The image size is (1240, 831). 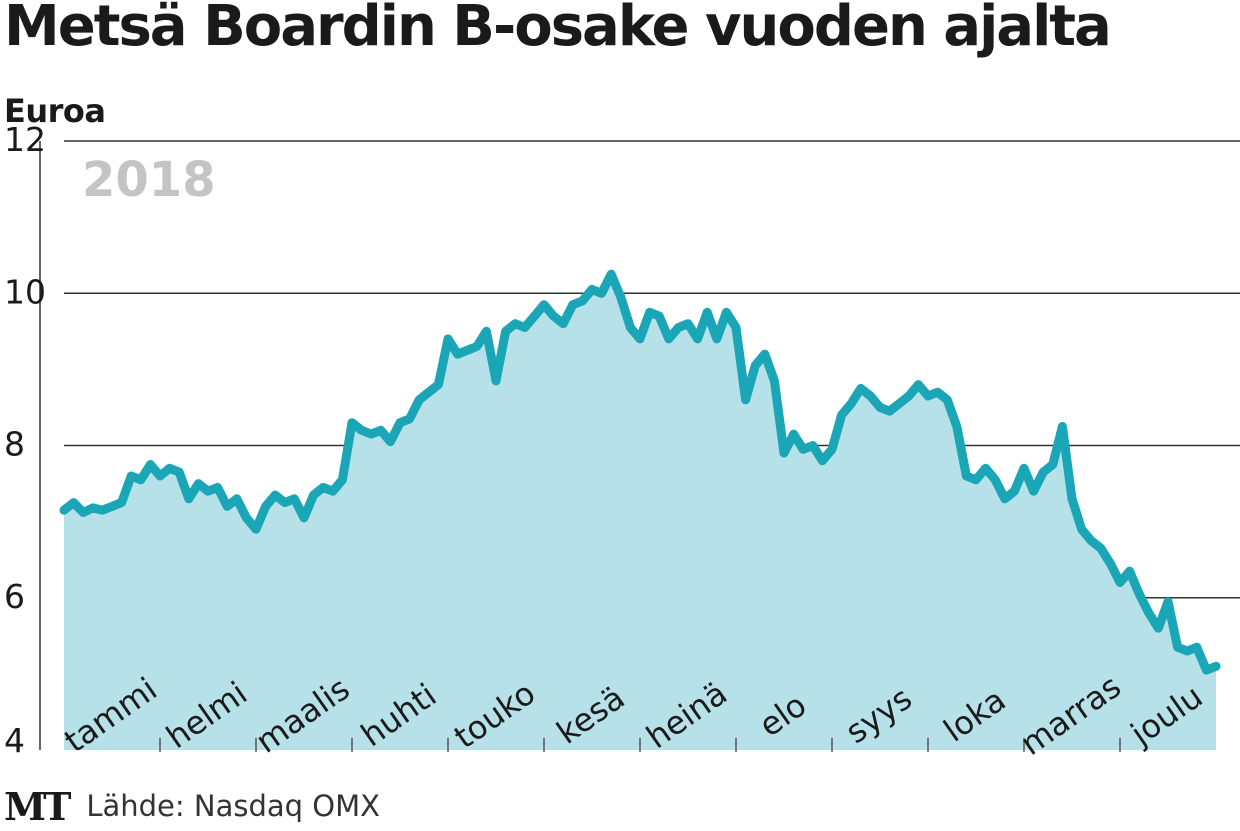 What do you see at coordinates (14, 740) in the screenshot?
I see `y-tick-label: 4` at bounding box center [14, 740].